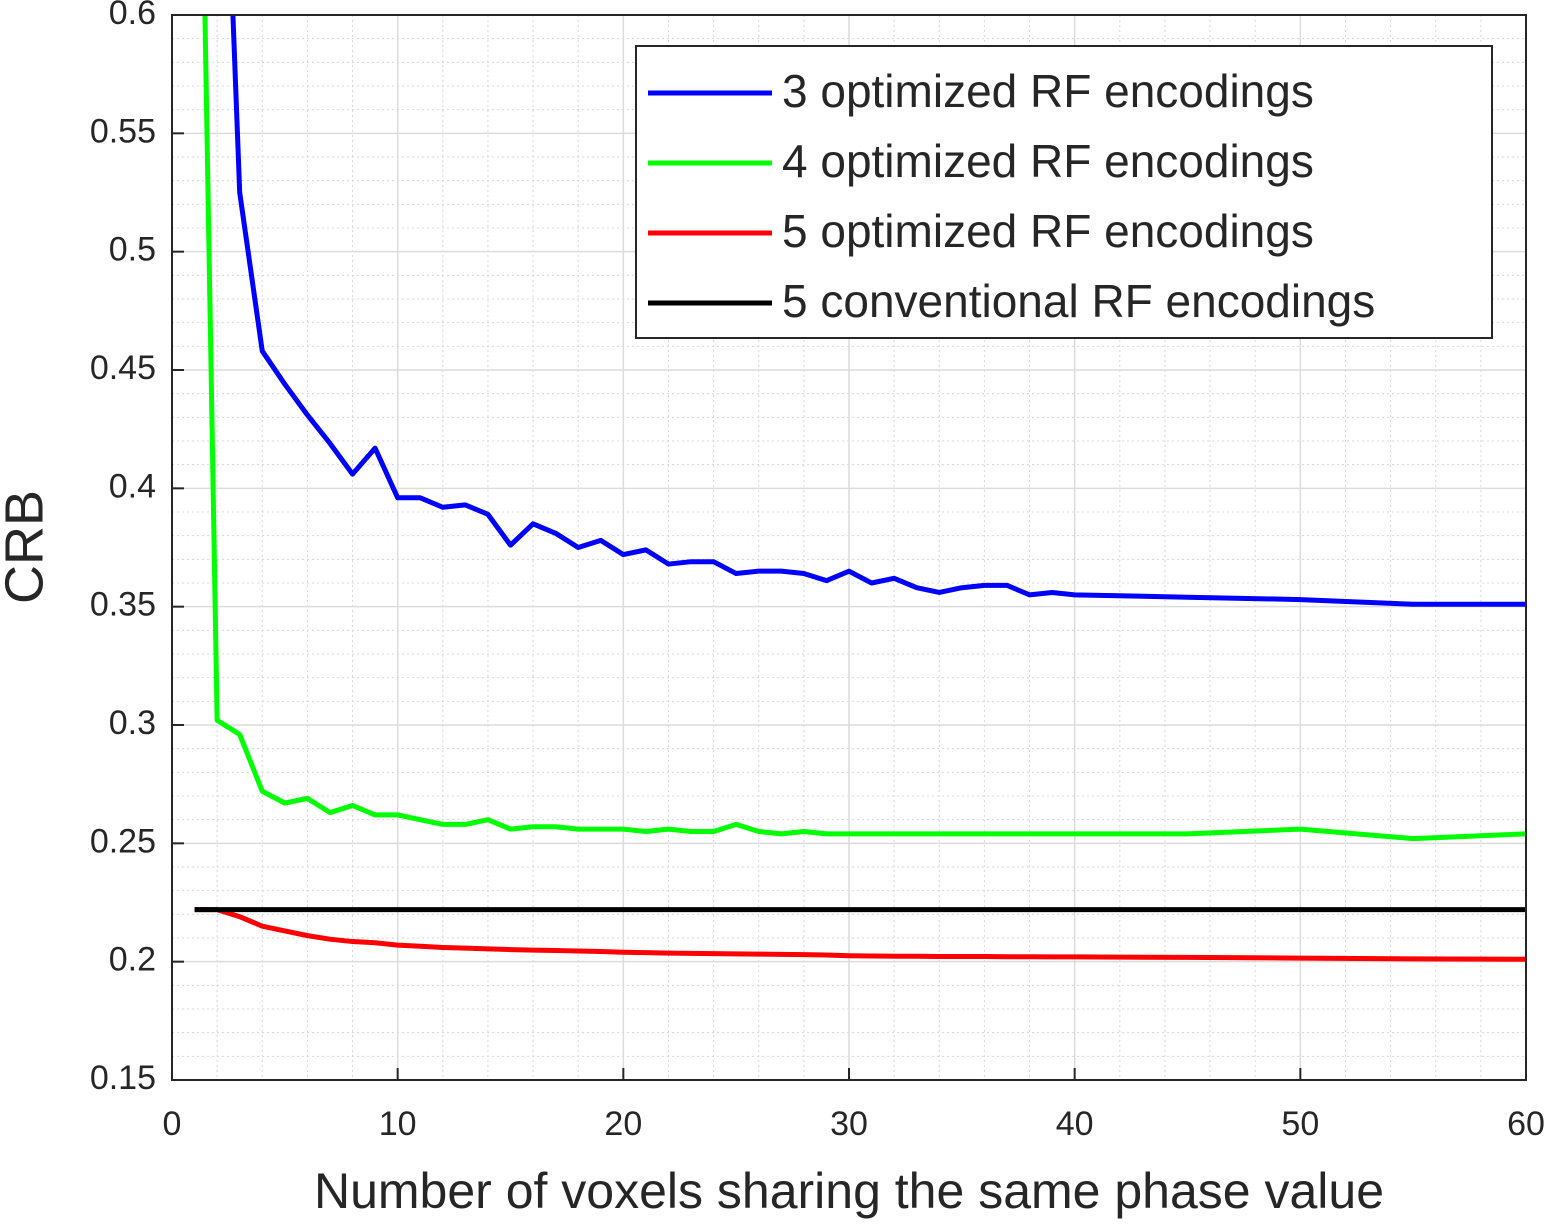 The image size is (1549, 1229). I want to click on y-tick-label: 0.35, so click(123, 605).